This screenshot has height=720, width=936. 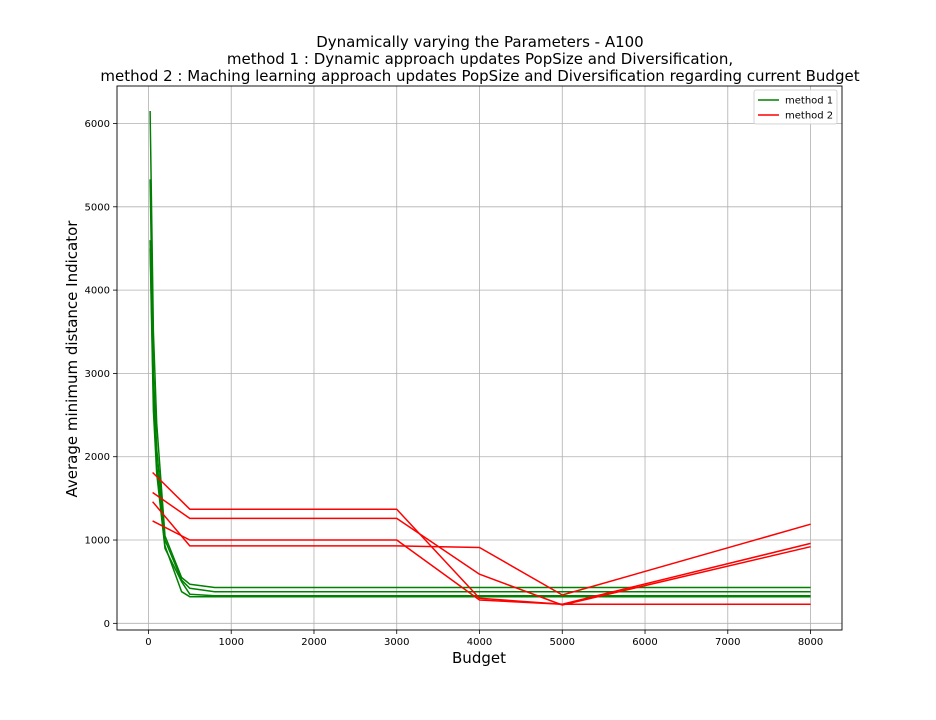 I want to click on x-tick-label: 3000, so click(x=396, y=642).